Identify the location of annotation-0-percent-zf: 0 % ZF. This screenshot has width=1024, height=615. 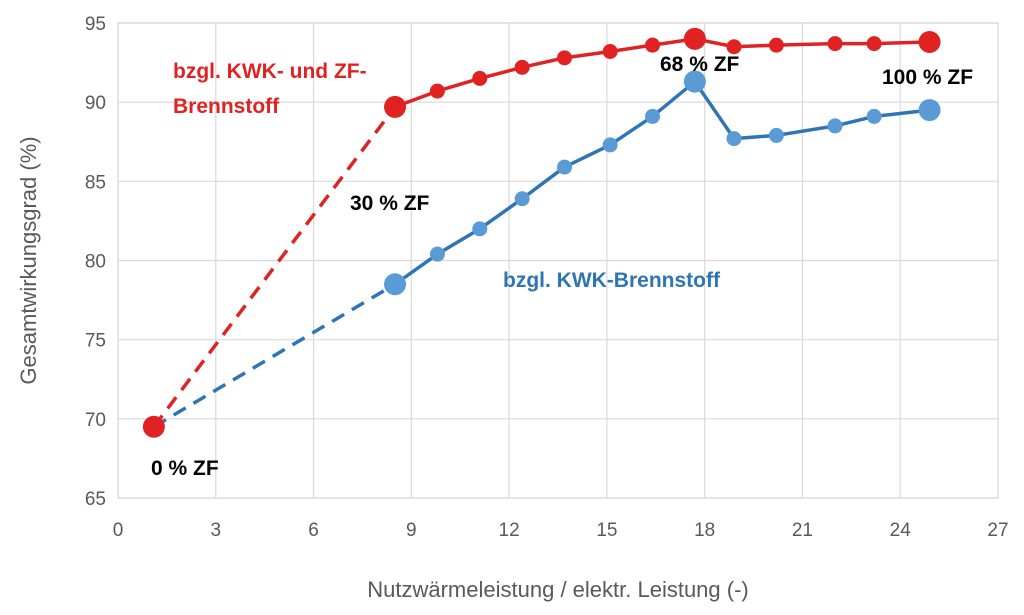
(185, 468).